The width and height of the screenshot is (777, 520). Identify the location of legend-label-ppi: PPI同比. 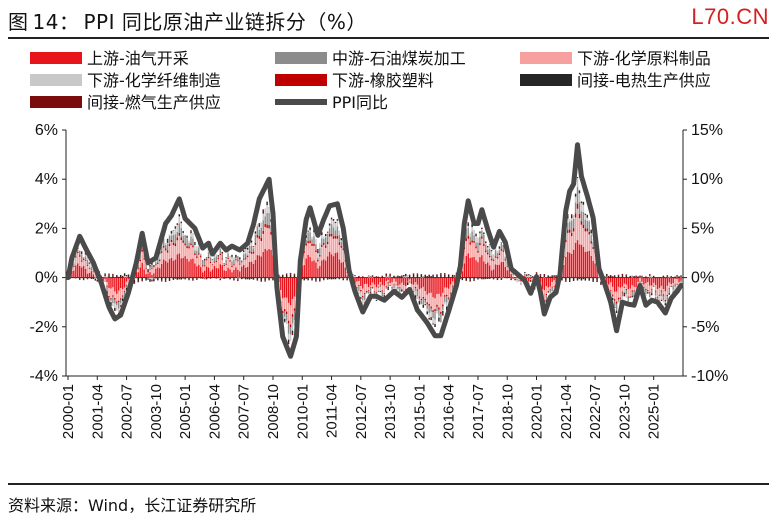
(360, 102).